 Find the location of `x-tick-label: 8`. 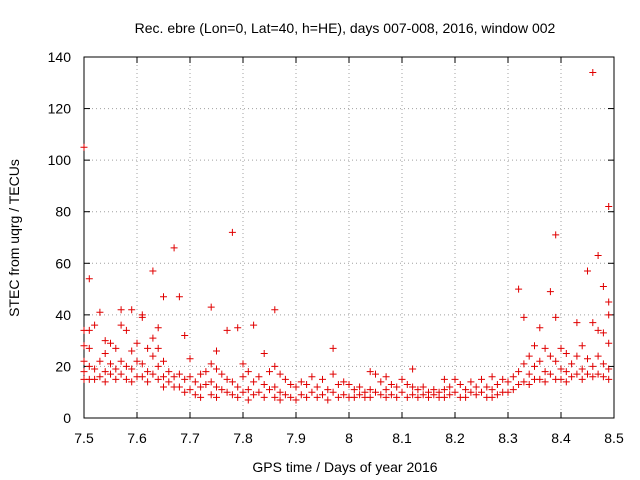

x-tick-label: 8 is located at coordinates (349, 438).